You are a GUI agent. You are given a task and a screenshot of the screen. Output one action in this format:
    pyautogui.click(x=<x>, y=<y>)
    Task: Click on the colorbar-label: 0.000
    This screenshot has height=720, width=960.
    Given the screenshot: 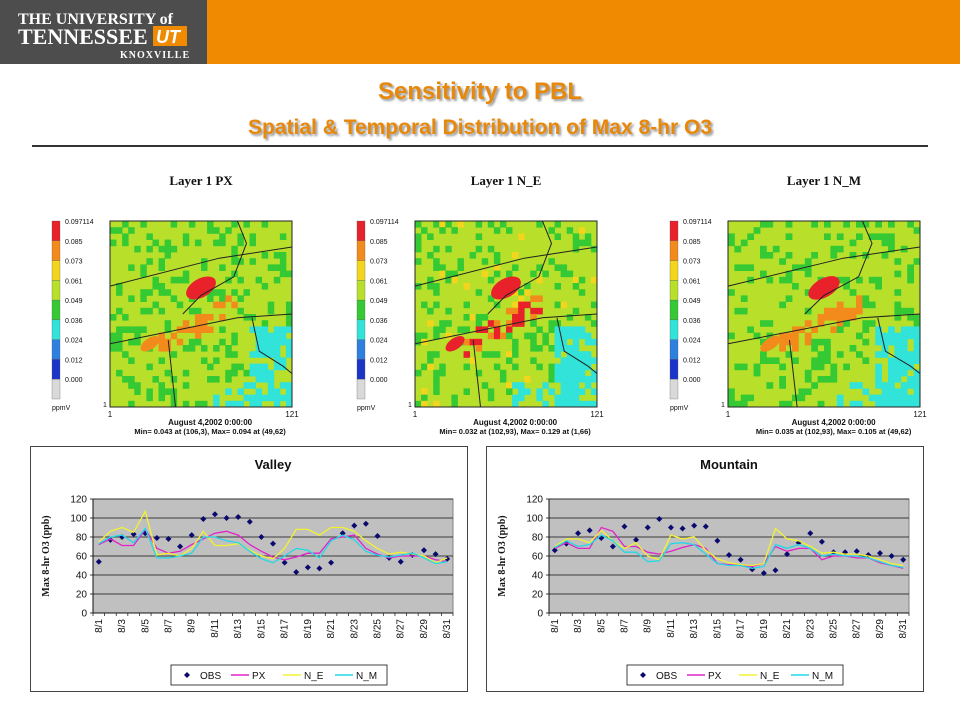 What is the action you would take?
    pyautogui.click(x=74, y=380)
    